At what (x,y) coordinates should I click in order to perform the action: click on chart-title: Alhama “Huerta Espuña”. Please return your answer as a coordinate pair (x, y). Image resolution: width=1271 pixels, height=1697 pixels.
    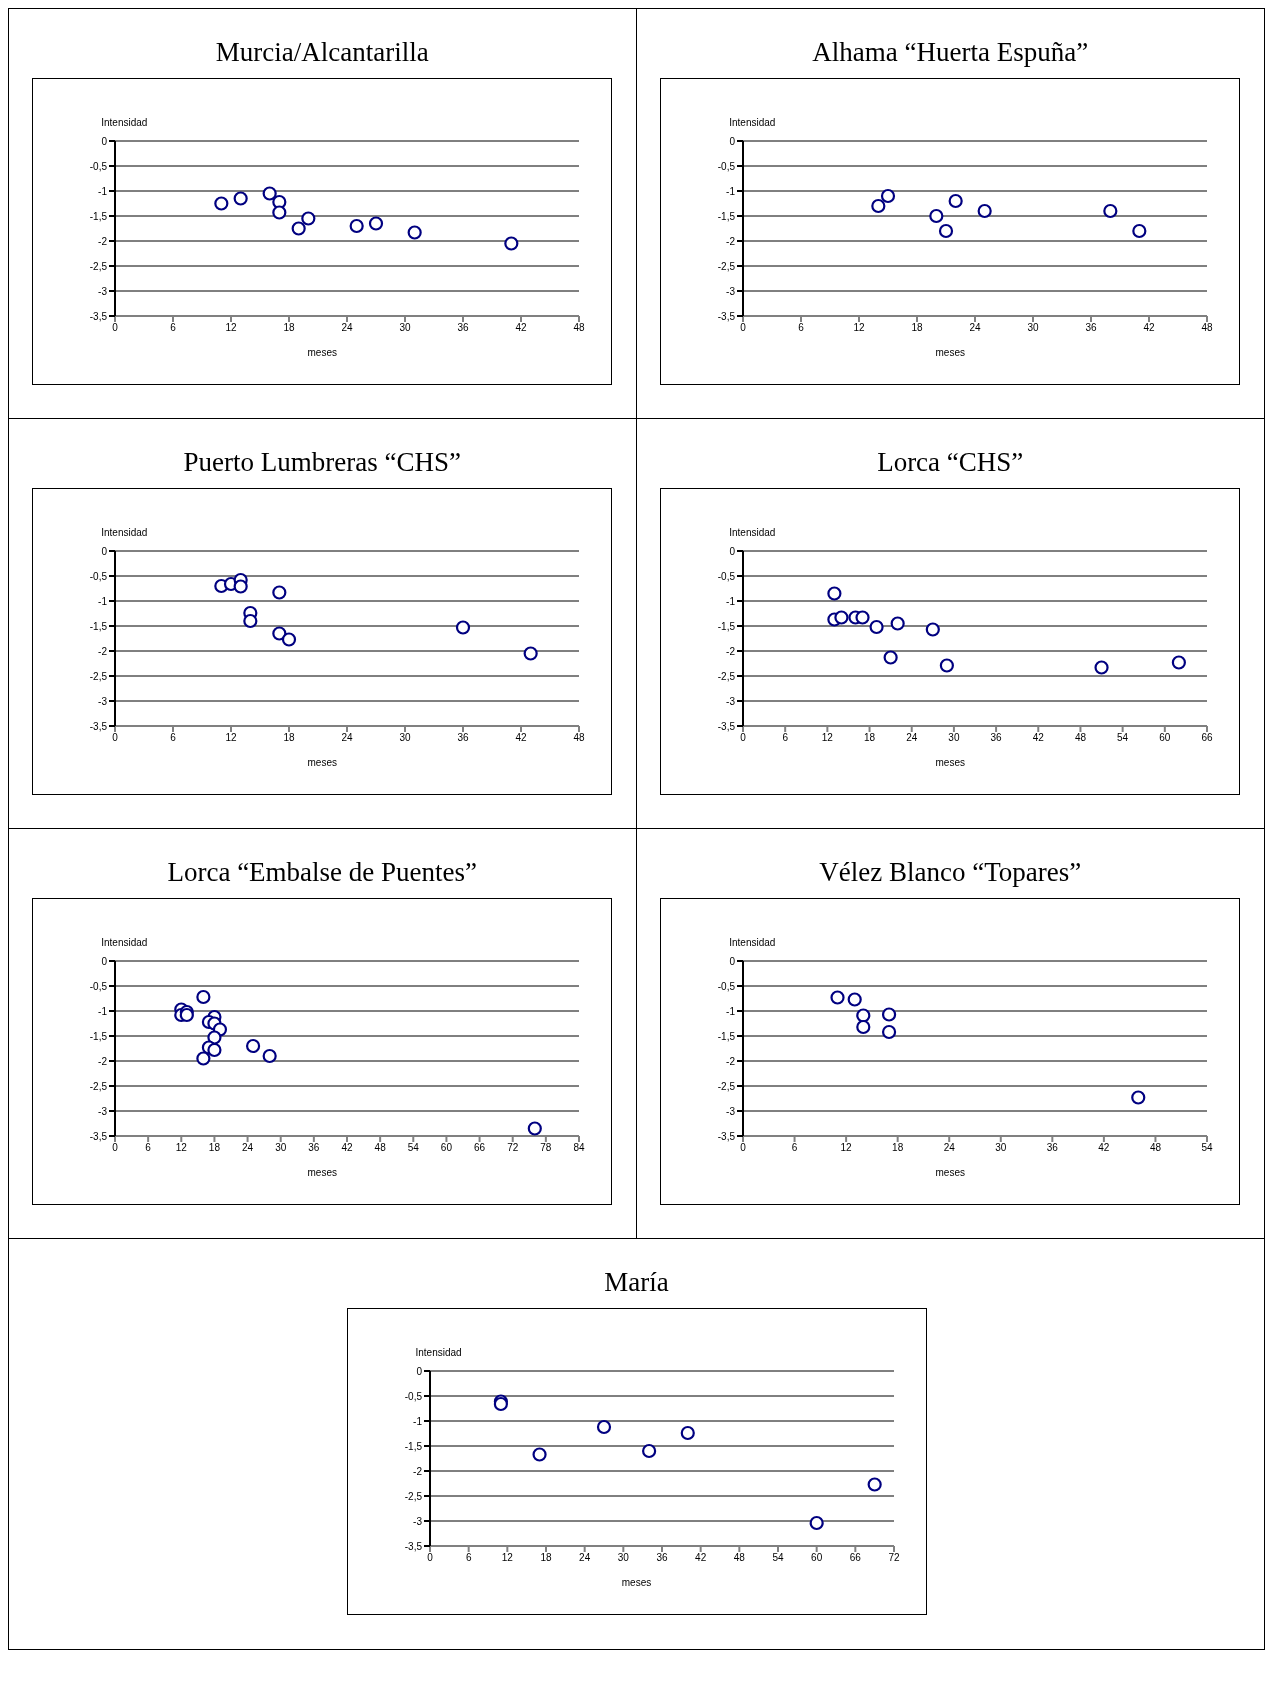
    Looking at the image, I should click on (950, 52).